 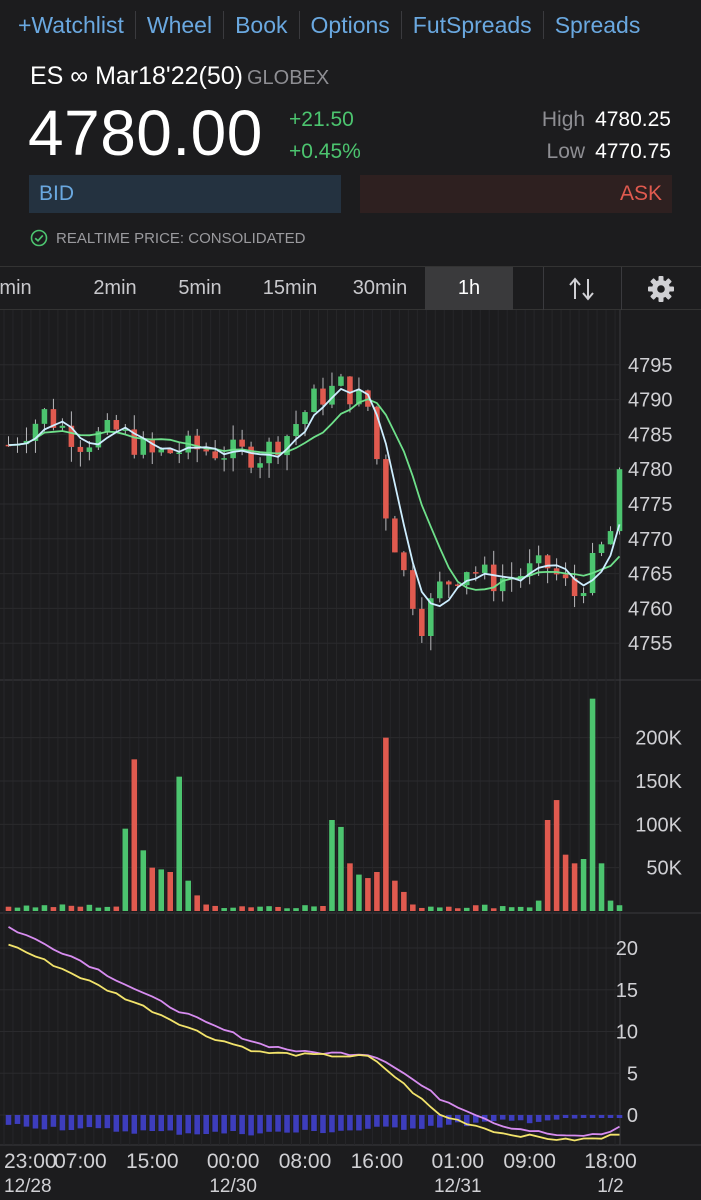 I want to click on realtime-text: REALTIME PRICE: CONSOLIDATED, so click(x=181, y=238).